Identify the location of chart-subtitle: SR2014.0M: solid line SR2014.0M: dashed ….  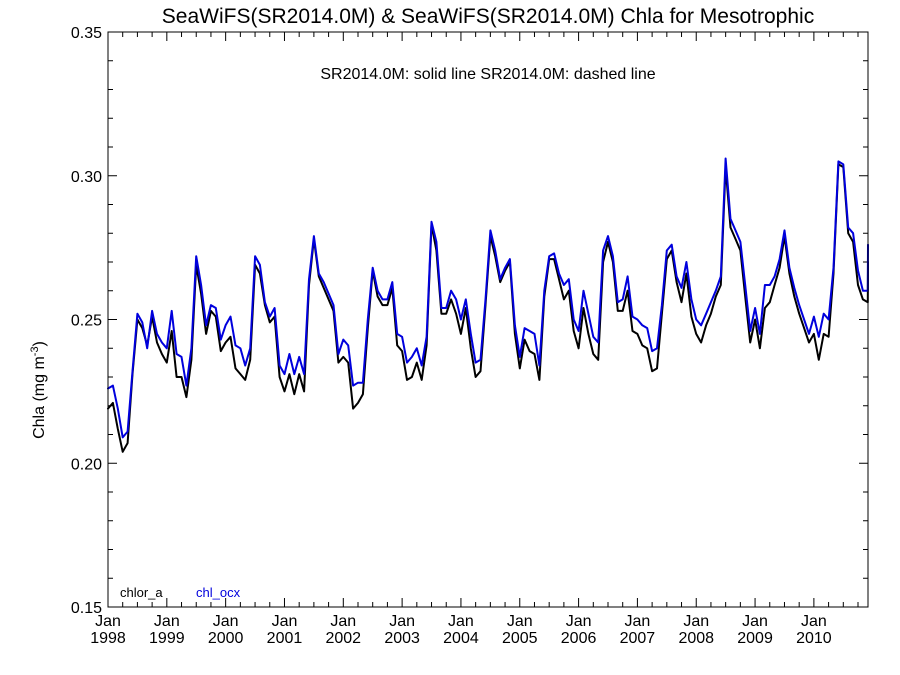
(487, 74).